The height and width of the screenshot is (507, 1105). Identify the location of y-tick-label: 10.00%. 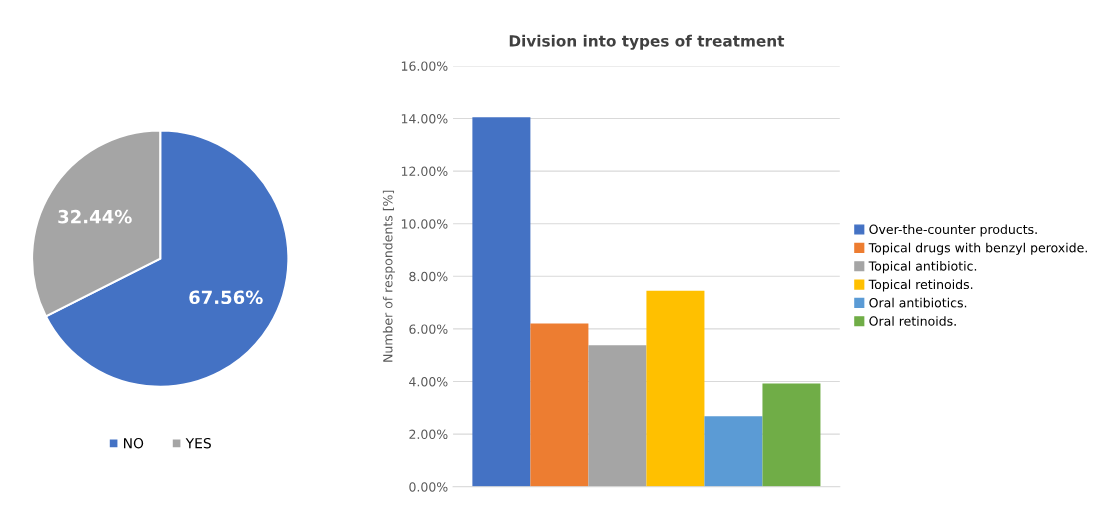
(424, 224).